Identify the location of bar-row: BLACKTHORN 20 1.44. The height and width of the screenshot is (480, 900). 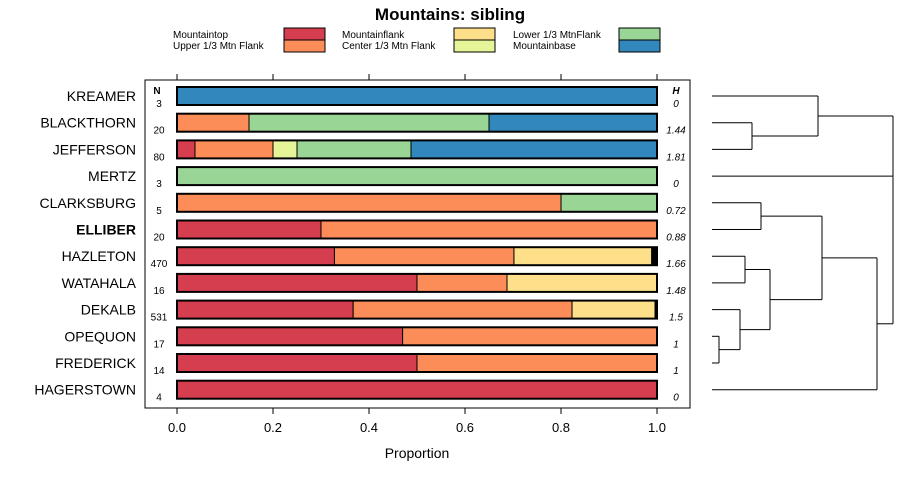
(363, 124).